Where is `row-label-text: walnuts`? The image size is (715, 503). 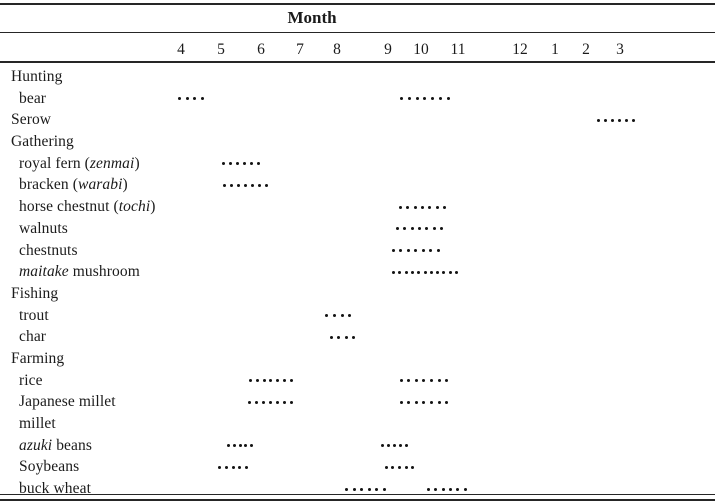 row-label-text: walnuts is located at coordinates (43, 228).